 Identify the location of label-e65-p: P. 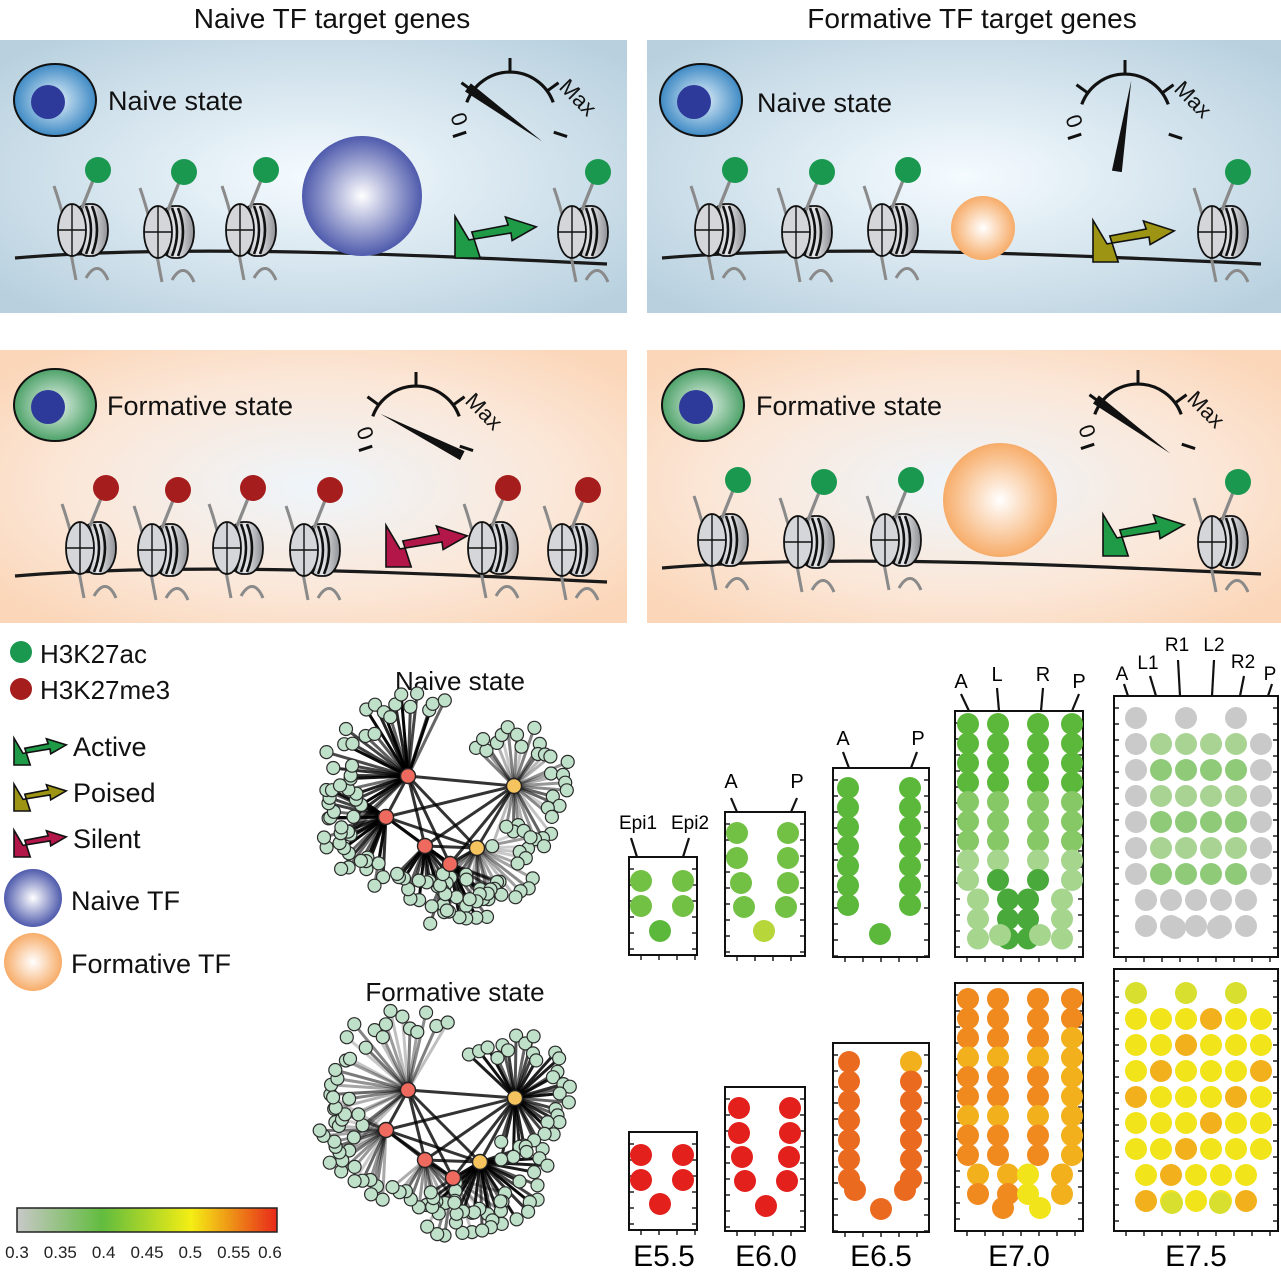
(917, 739).